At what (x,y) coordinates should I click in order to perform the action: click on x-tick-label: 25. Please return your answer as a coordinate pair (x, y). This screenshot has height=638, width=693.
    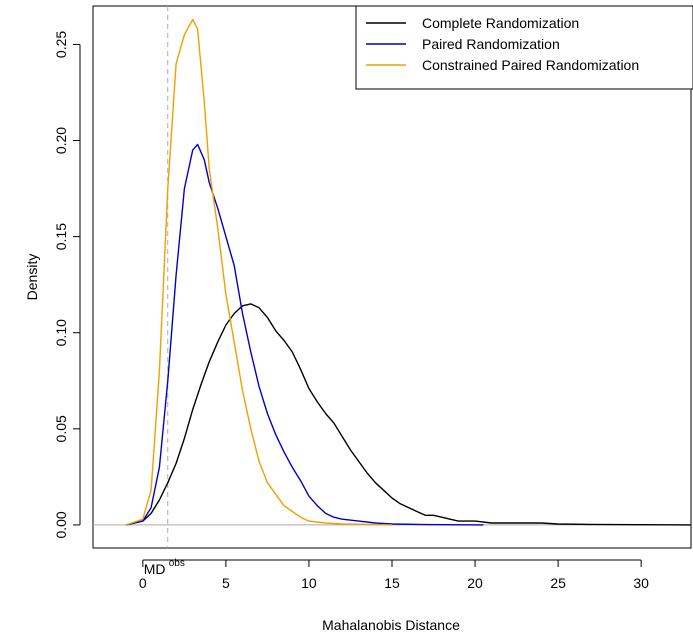
    Looking at the image, I should click on (558, 583).